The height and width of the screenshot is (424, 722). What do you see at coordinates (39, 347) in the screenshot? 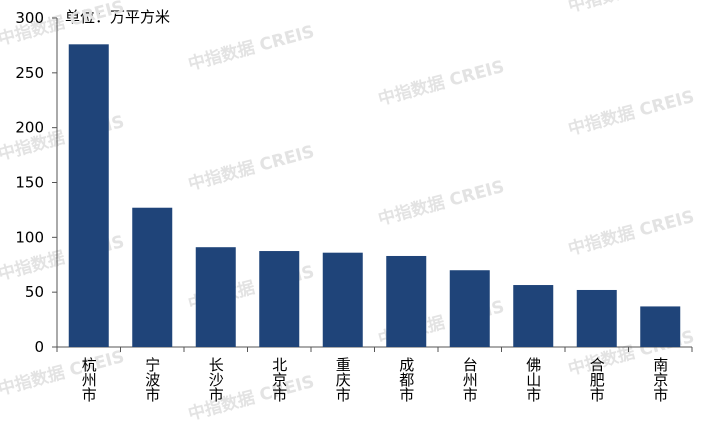
I see `y-tick-label: 0` at bounding box center [39, 347].